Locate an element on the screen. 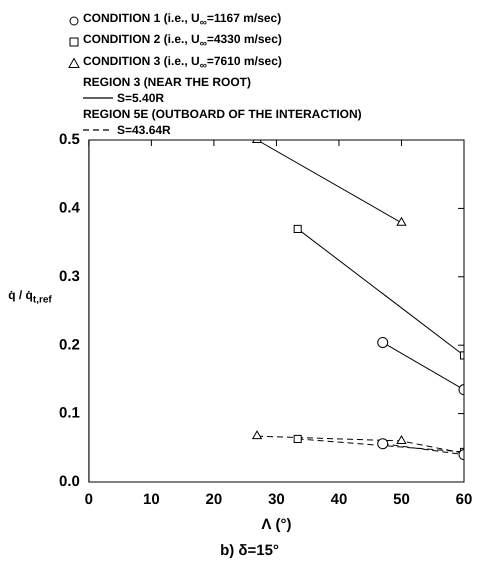 This screenshot has height=572, width=499. x-tick-label: 60 is located at coordinates (464, 499).